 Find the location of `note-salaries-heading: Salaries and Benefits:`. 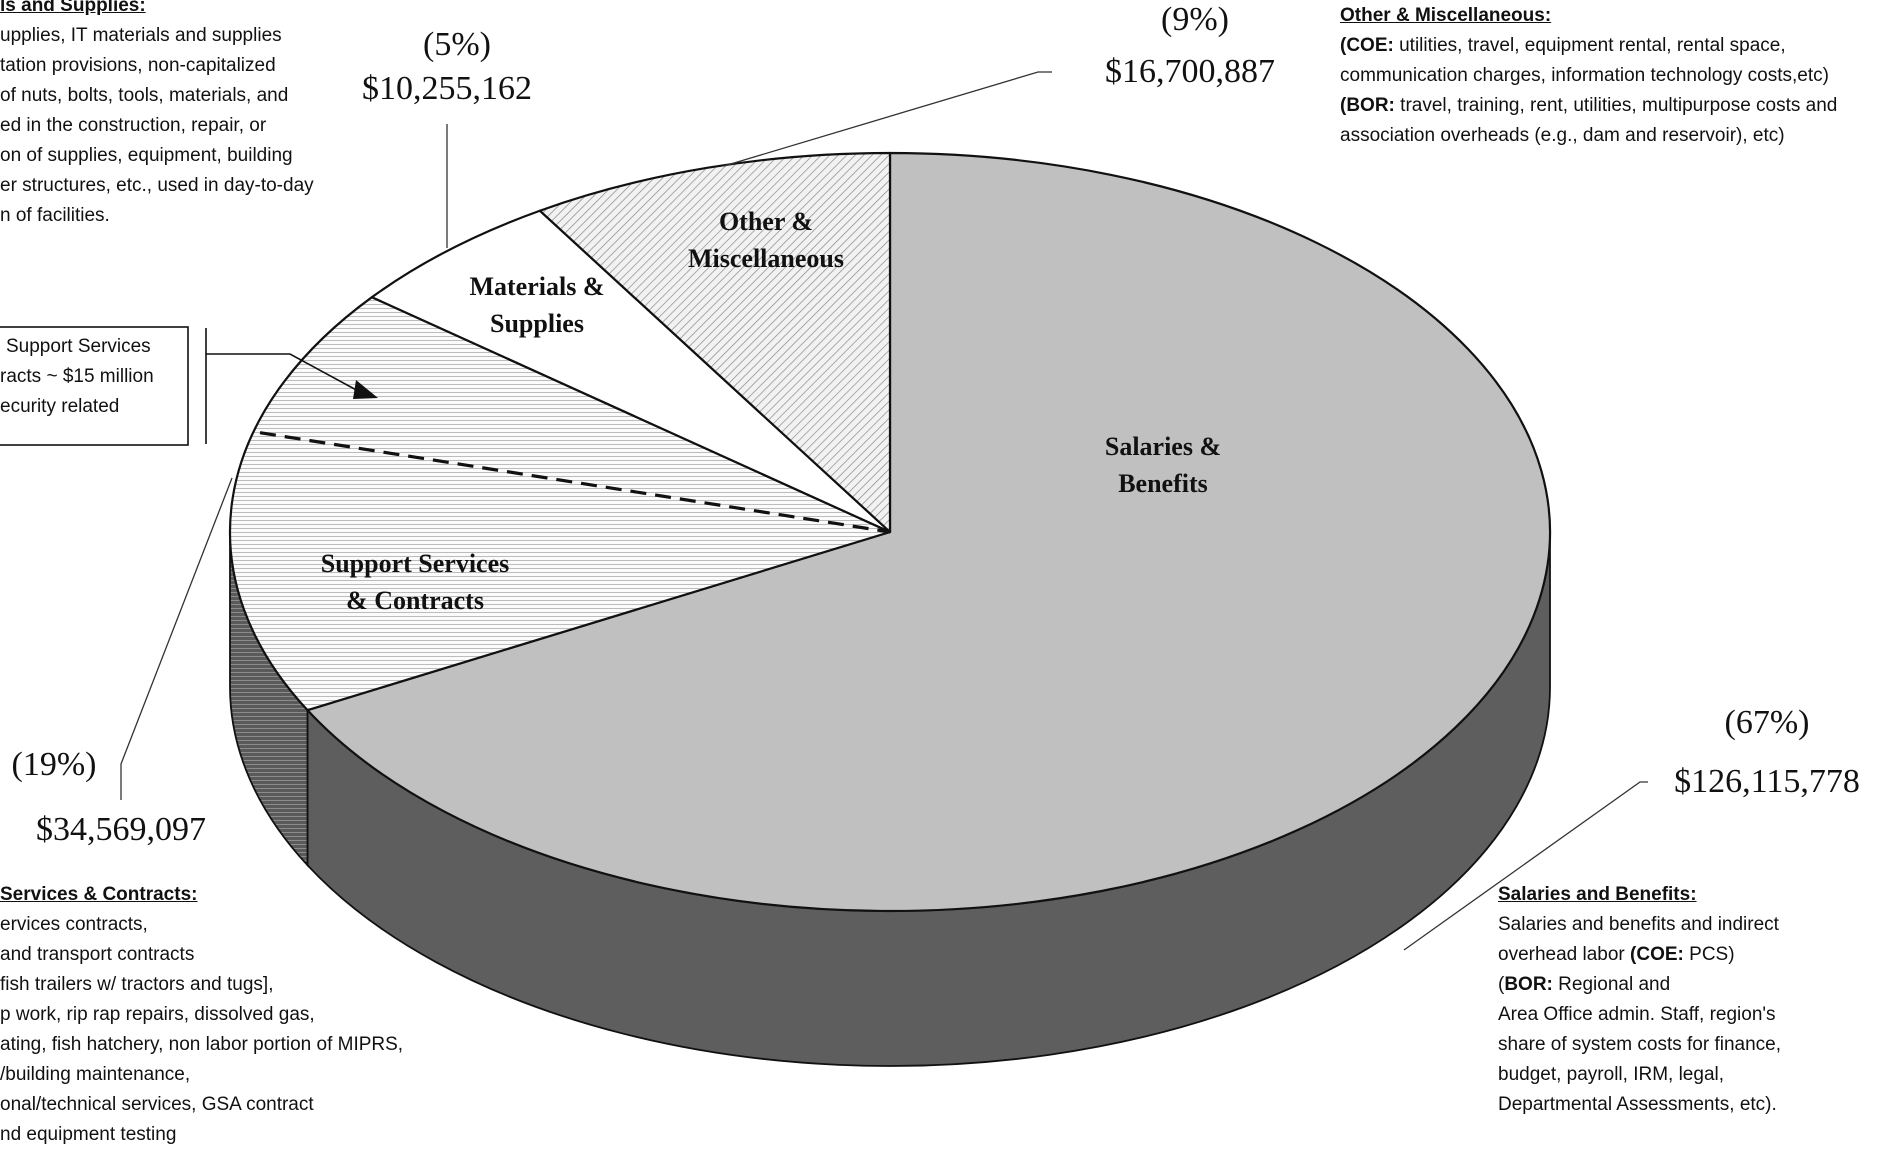

note-salaries-heading: Salaries and Benefits: is located at coordinates (1597, 894).